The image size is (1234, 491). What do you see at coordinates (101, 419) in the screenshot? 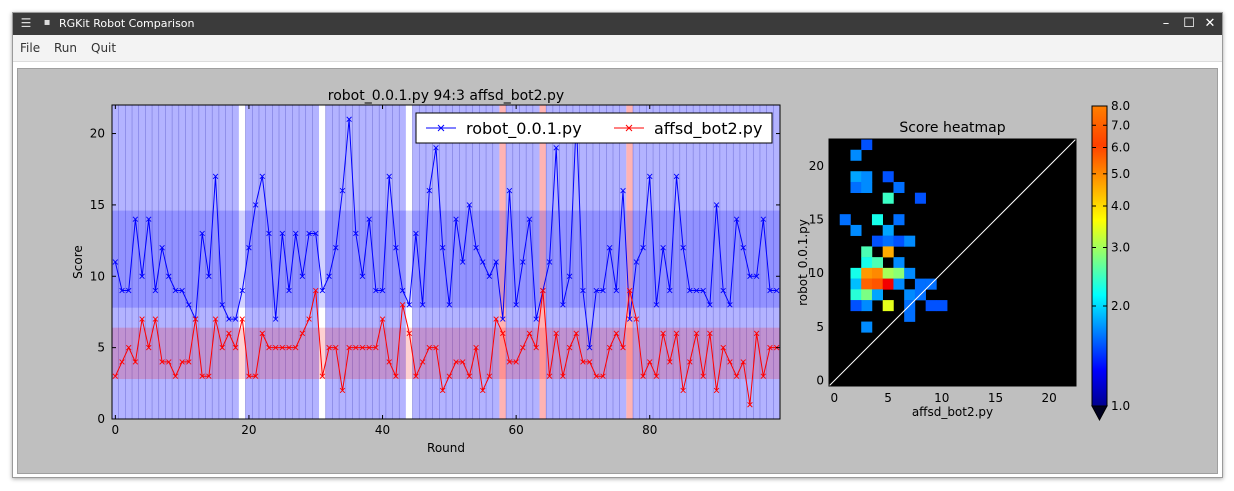
I see `y-tick-label: 0` at bounding box center [101, 419].